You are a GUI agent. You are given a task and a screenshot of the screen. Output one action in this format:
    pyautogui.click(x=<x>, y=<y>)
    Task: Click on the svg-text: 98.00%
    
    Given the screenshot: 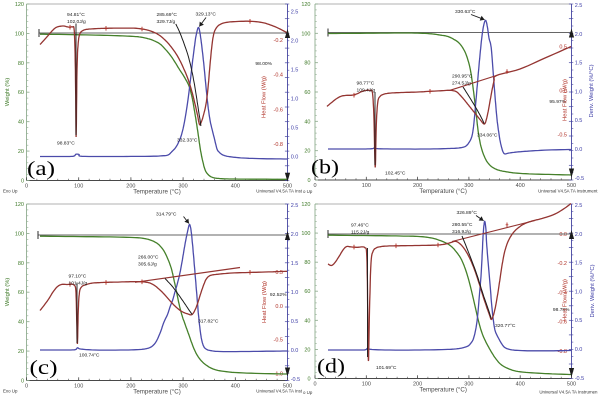 What is the action you would take?
    pyautogui.click(x=263, y=64)
    